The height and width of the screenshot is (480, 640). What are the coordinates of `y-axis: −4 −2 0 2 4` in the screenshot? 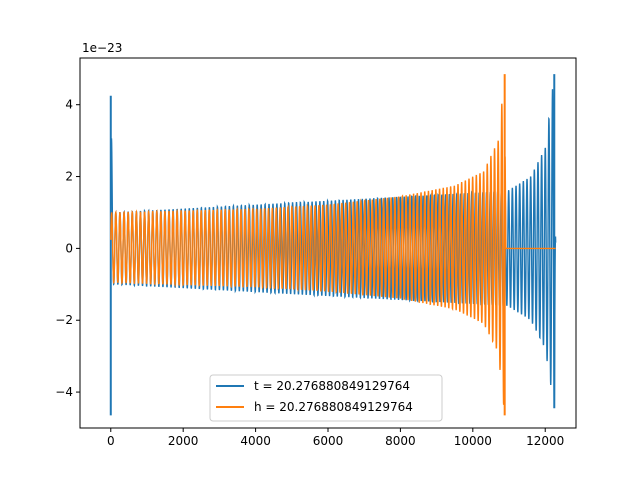 It's located at (67, 248).